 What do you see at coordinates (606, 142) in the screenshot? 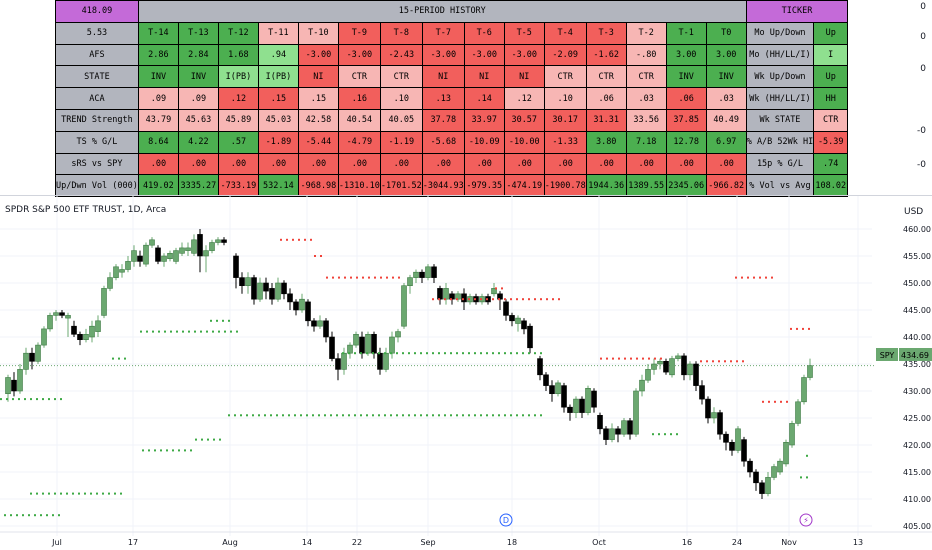
I see `history-cell: 3.80` at bounding box center [606, 142].